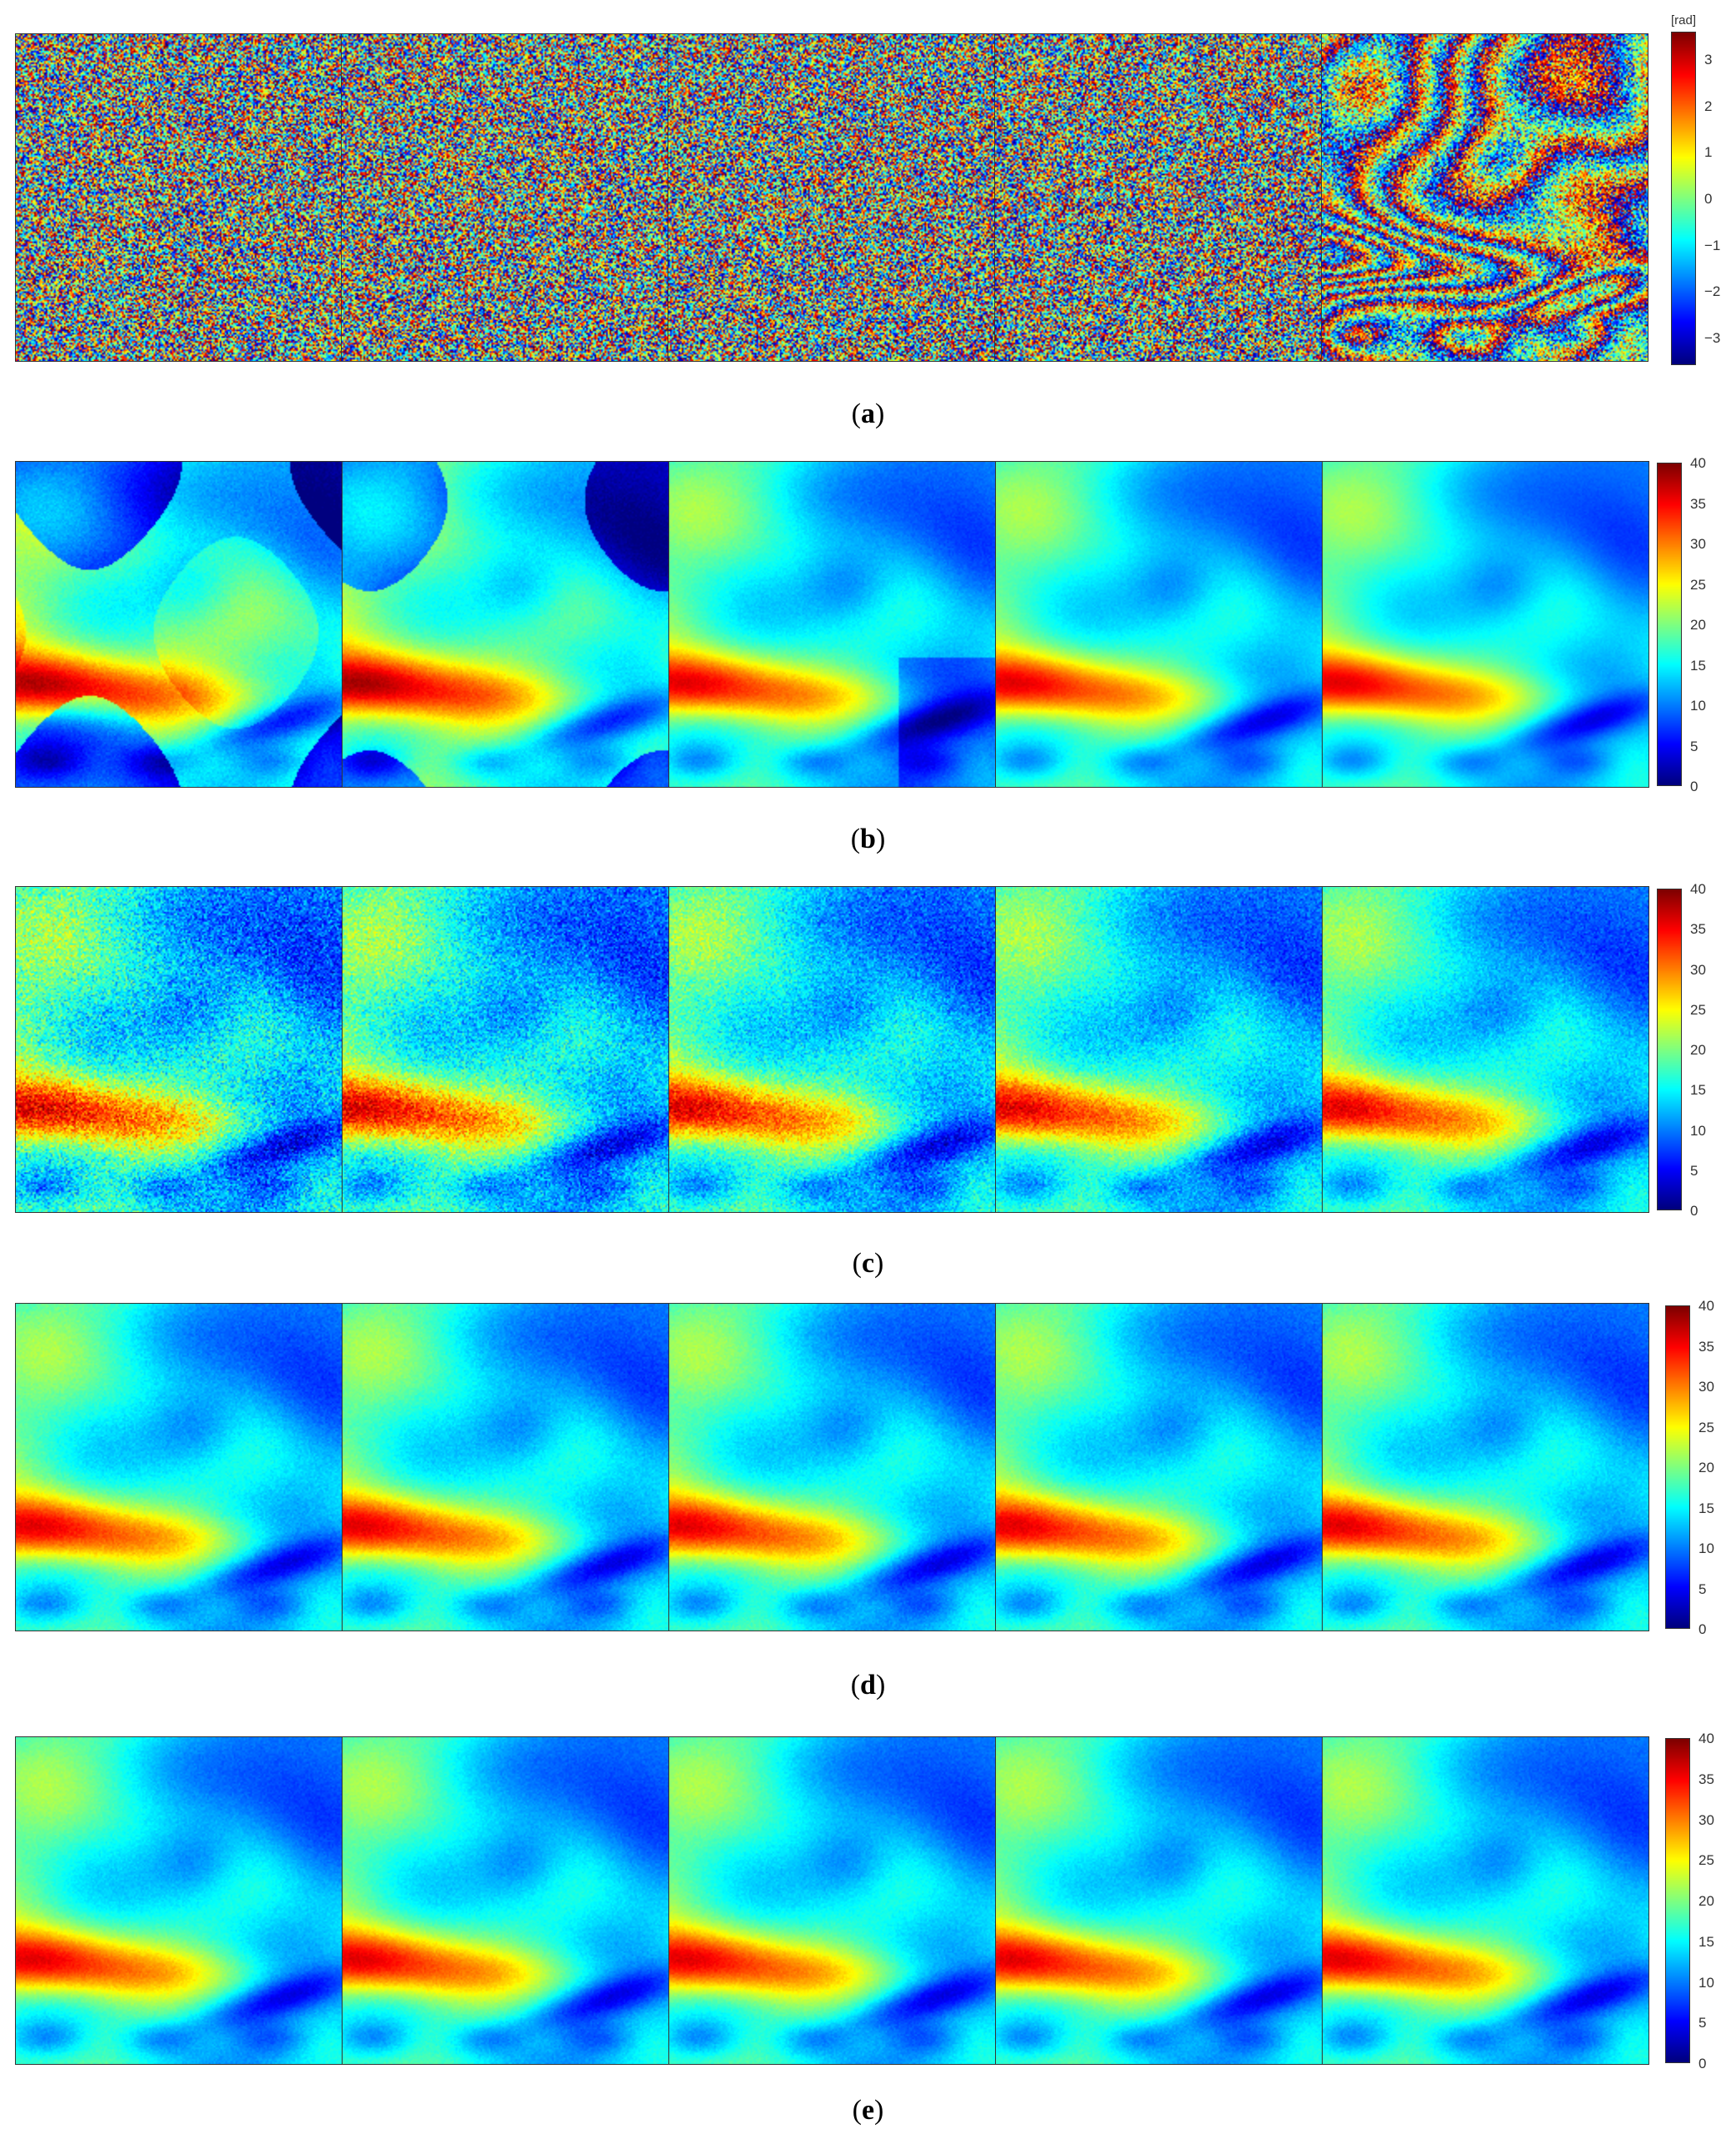 This screenshot has width=1736, height=2144. I want to click on panel-d-colorbar-tick: 20, so click(1706, 1467).